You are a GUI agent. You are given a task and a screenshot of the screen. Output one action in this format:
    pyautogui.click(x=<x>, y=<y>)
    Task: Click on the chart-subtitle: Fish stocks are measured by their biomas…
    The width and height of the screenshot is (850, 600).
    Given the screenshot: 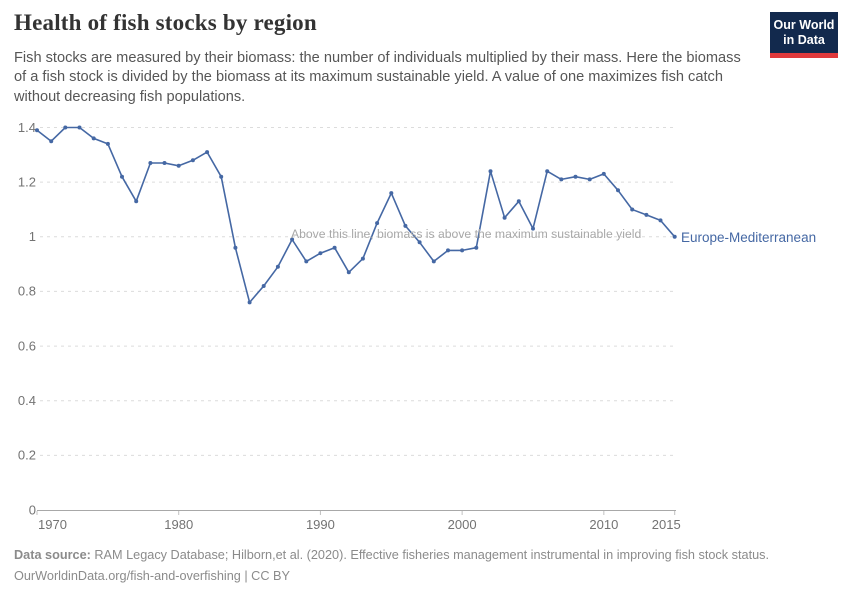 What is the action you would take?
    pyautogui.click(x=377, y=77)
    